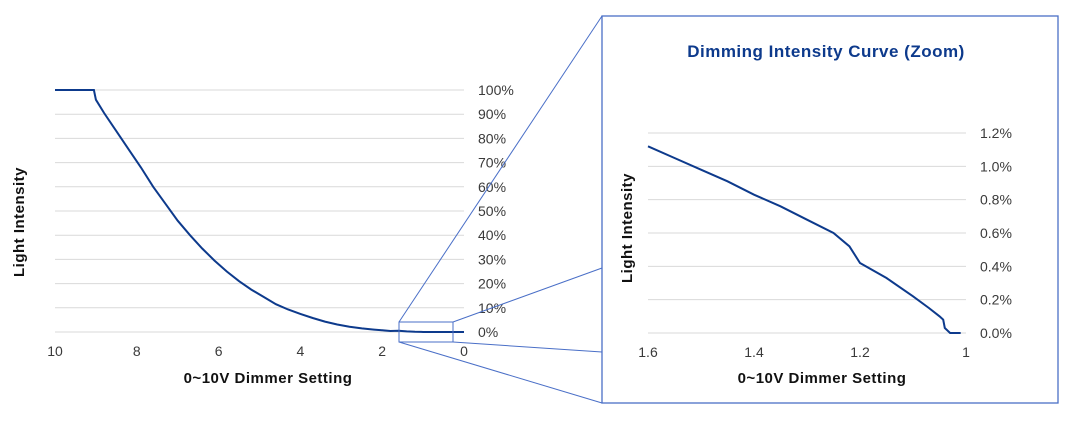  I want to click on y-tick-label: 0%, so click(488, 332).